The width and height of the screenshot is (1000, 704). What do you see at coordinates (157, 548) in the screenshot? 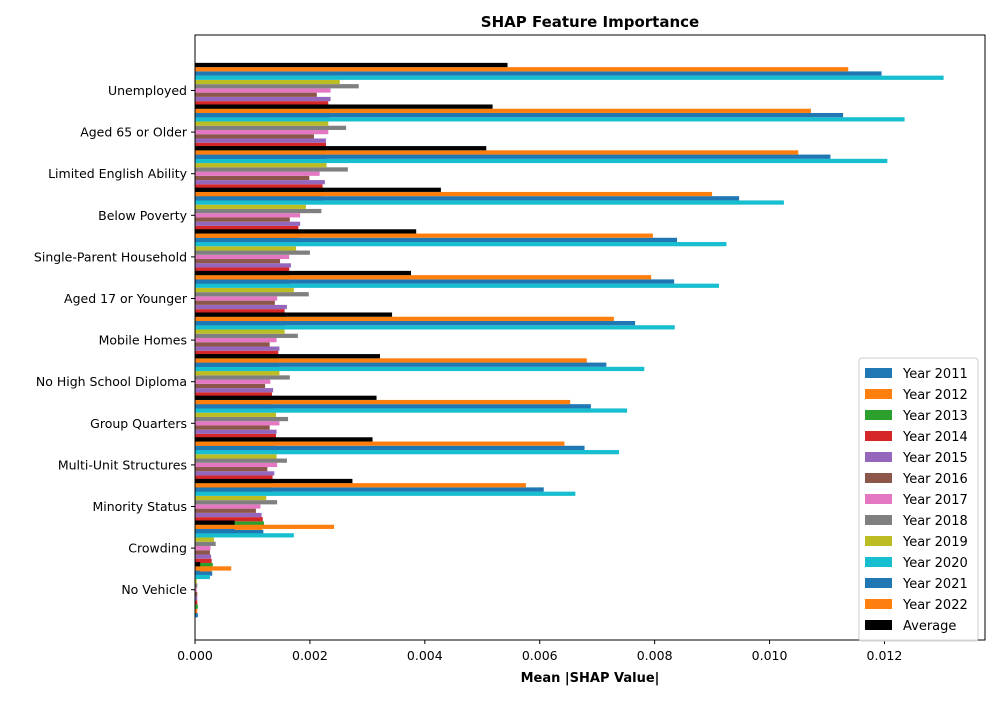
I see `y-tick-label: Crowding` at bounding box center [157, 548].